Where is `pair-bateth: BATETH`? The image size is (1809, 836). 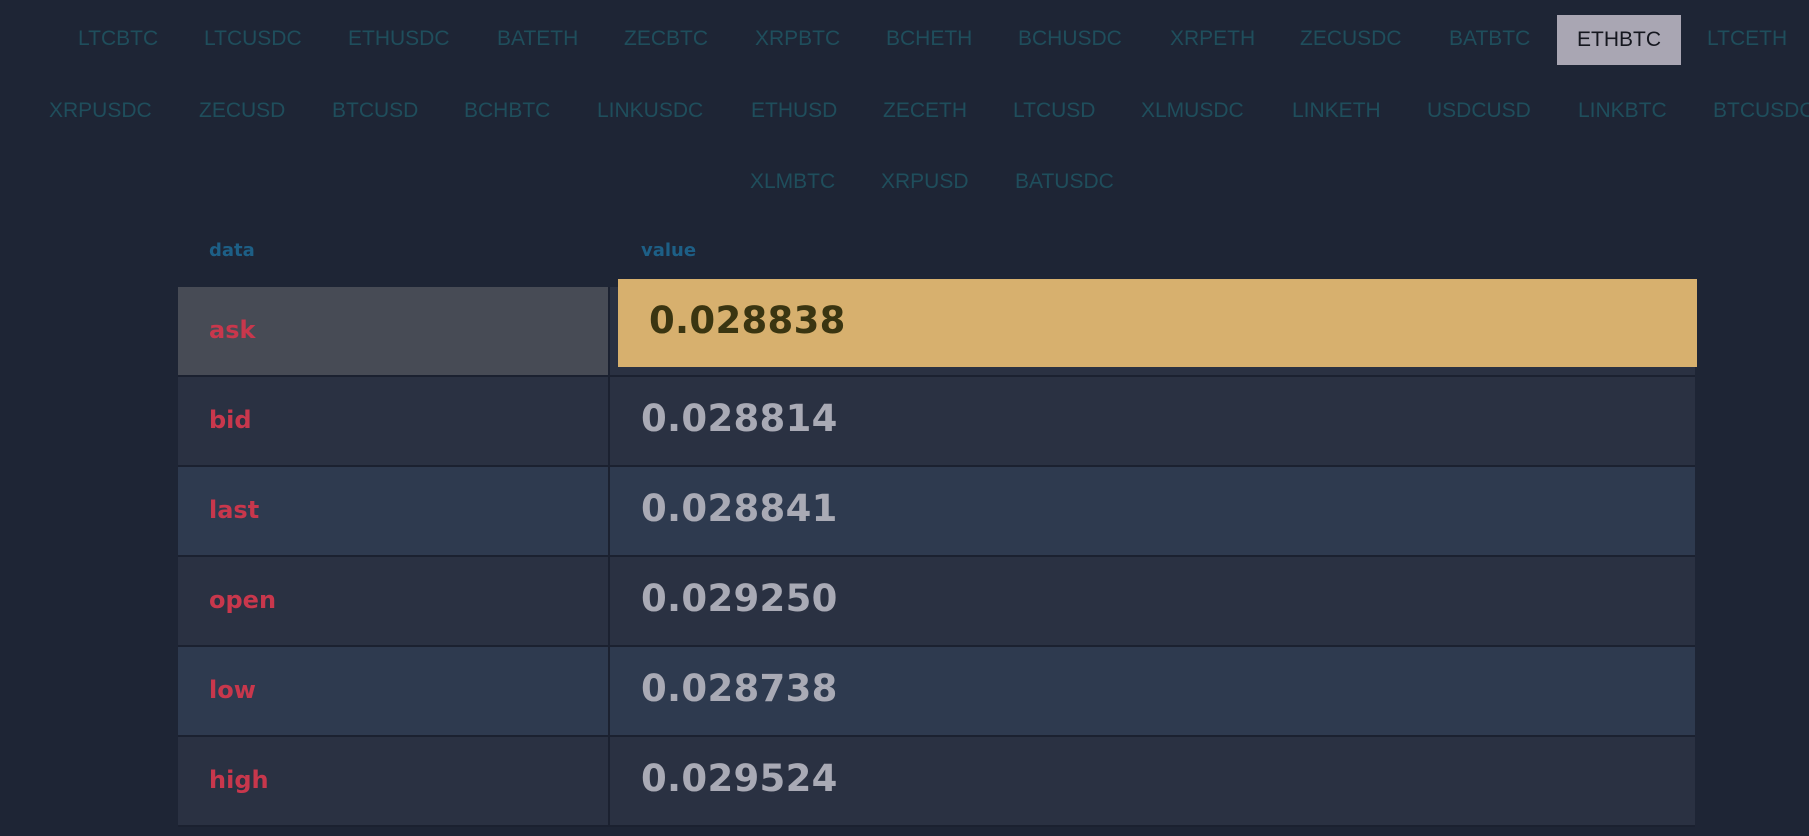
pair-bateth: BATETH is located at coordinates (538, 38).